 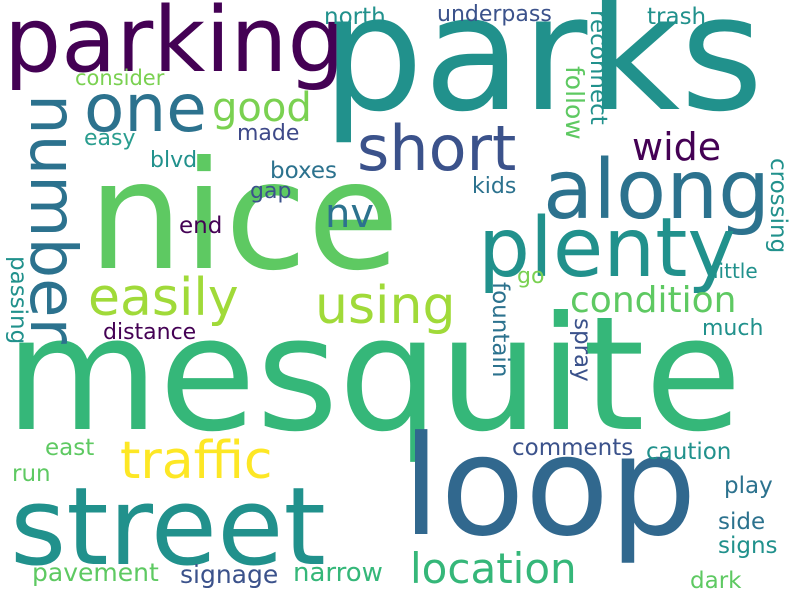 What do you see at coordinates (110, 138) in the screenshot?
I see `word-easy: easy` at bounding box center [110, 138].